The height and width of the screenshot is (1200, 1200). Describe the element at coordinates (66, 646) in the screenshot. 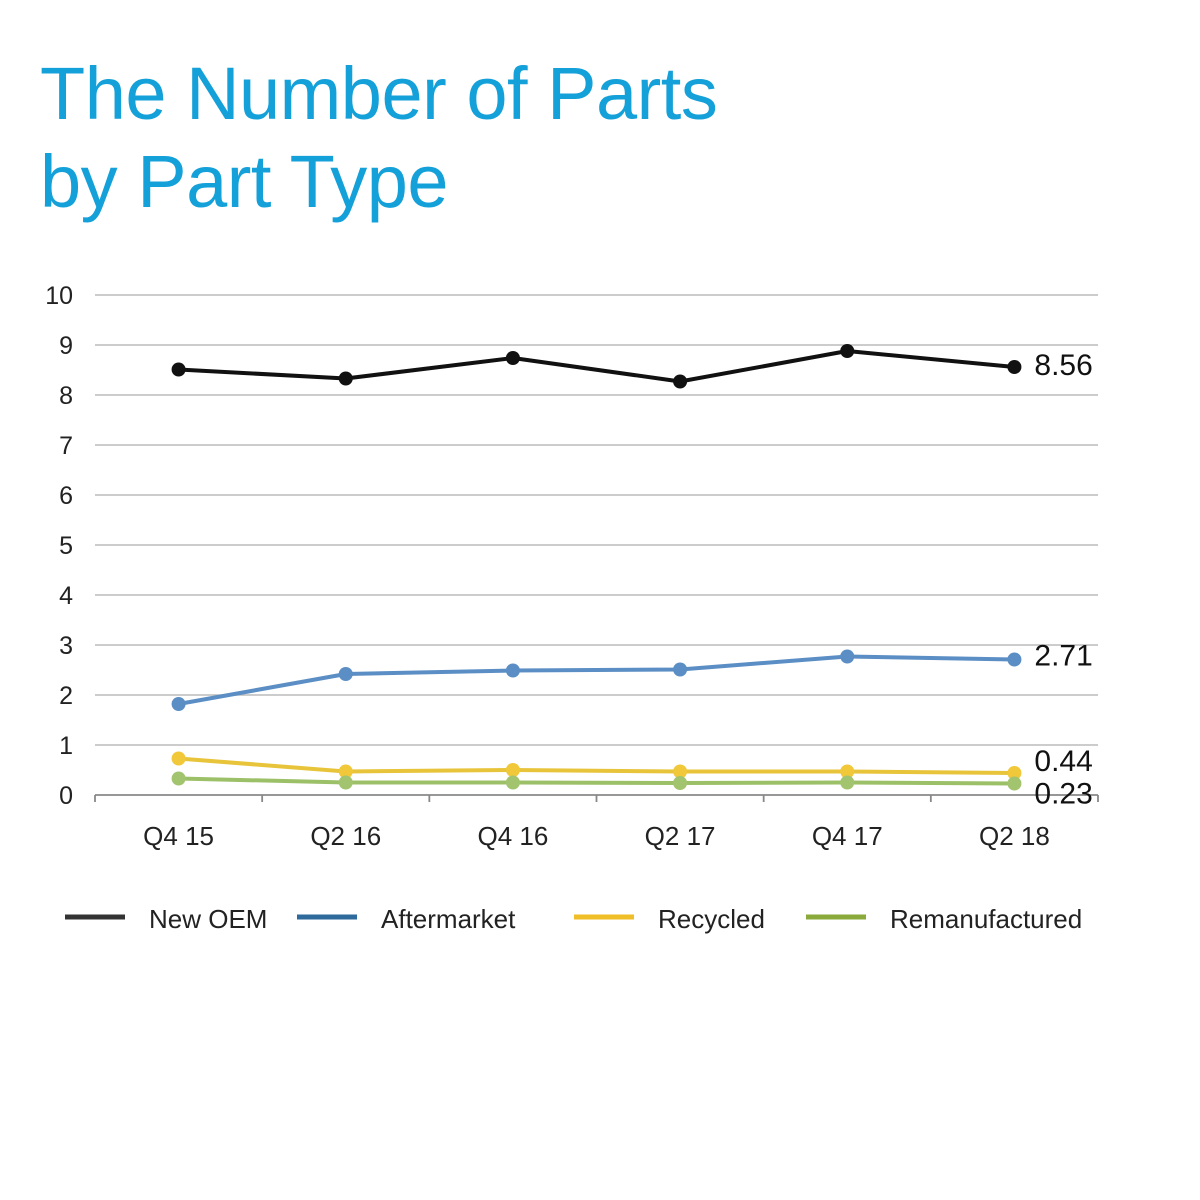

I see `y-tick-label: 3` at that location.